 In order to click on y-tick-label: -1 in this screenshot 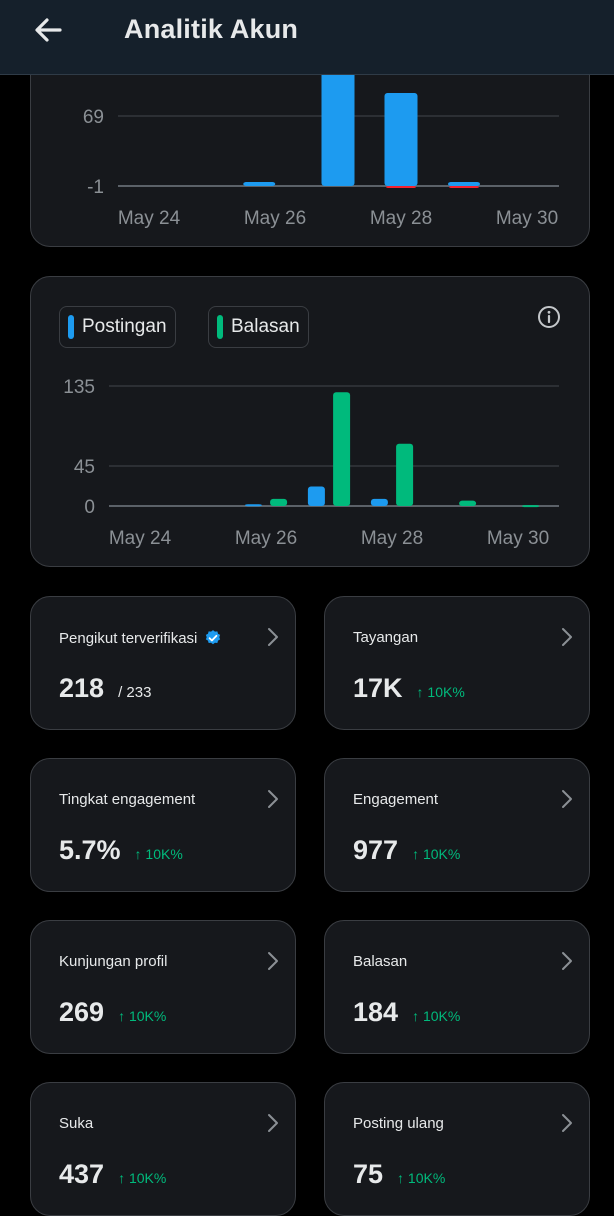, I will do `click(95, 187)`.